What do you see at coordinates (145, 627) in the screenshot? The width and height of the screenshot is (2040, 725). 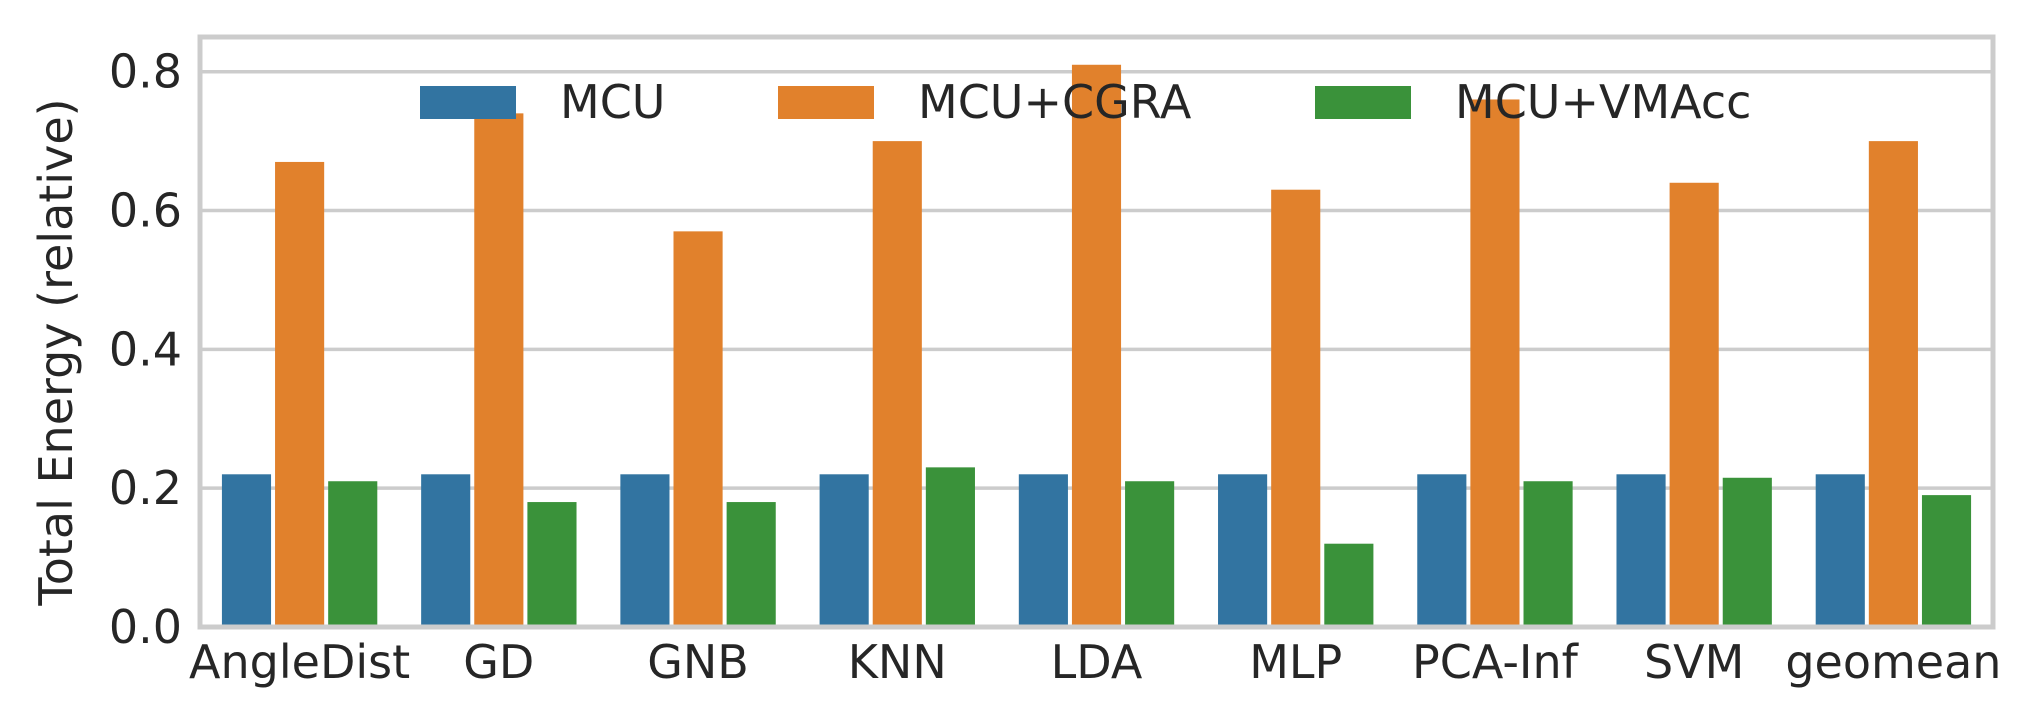 I see `y-tick-label: 0.0` at bounding box center [145, 627].